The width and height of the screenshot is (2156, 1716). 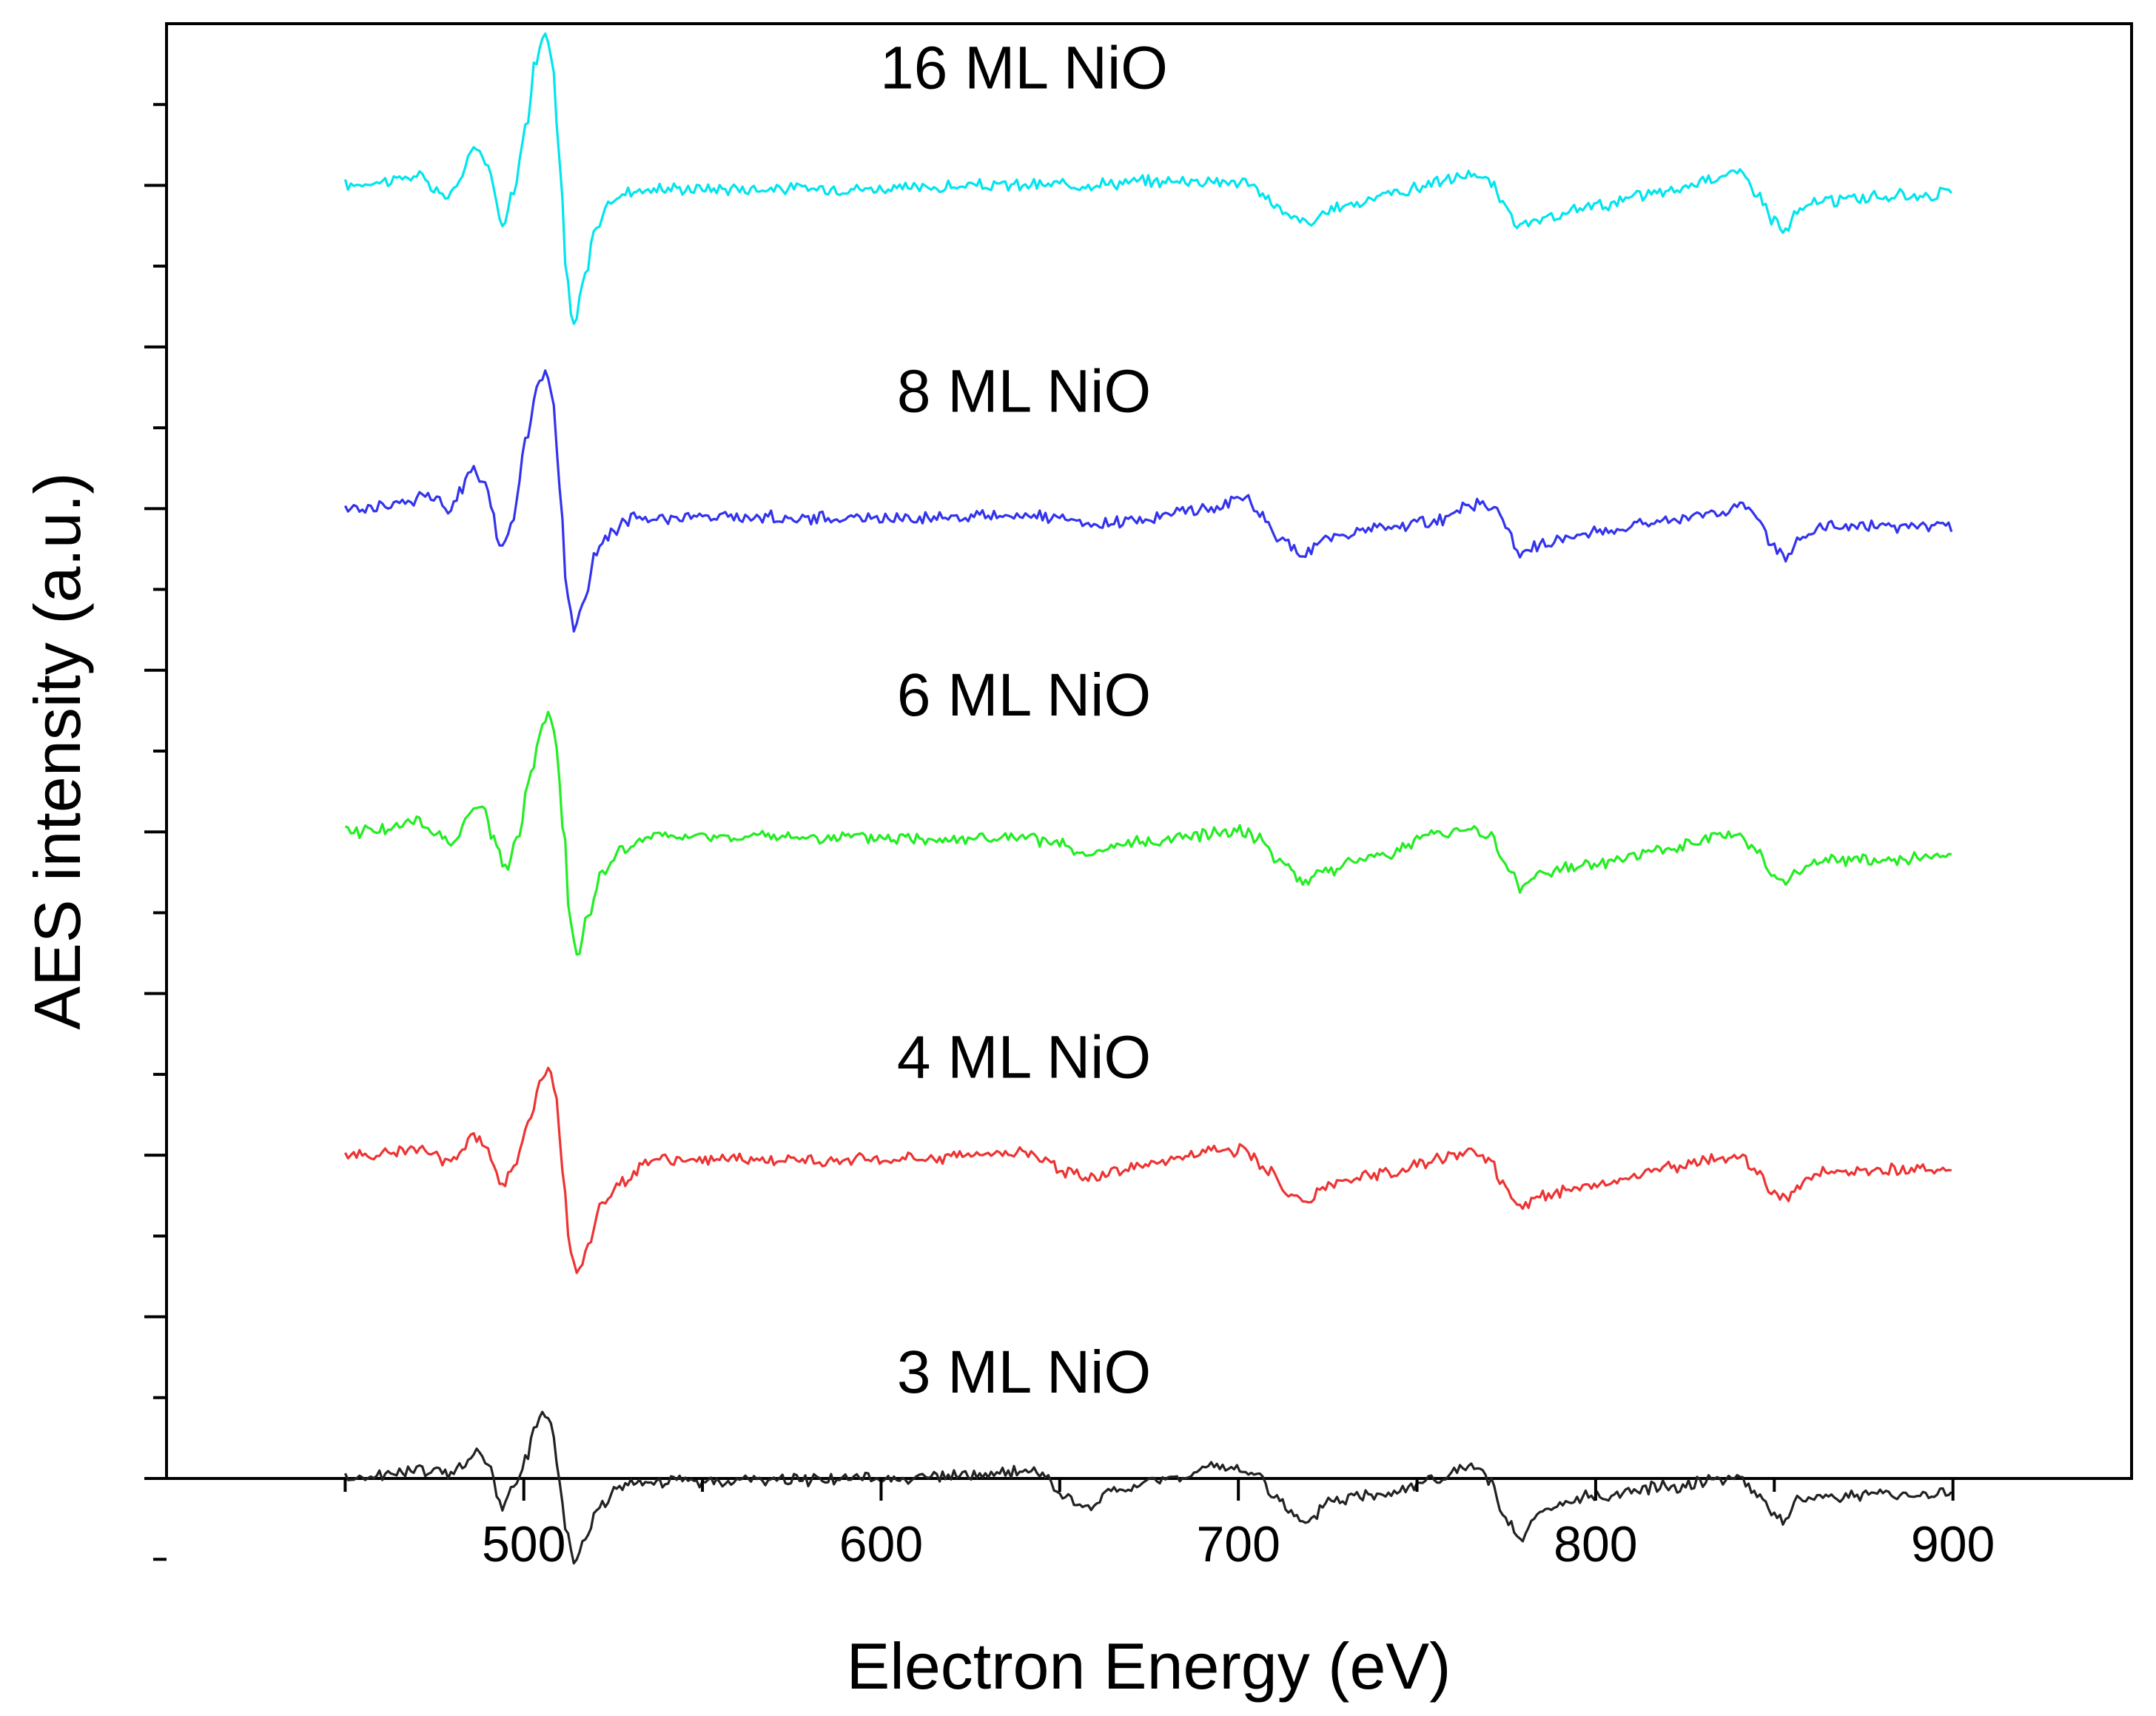 What do you see at coordinates (1238, 1544) in the screenshot?
I see `x-tick-label-700: 700` at bounding box center [1238, 1544].